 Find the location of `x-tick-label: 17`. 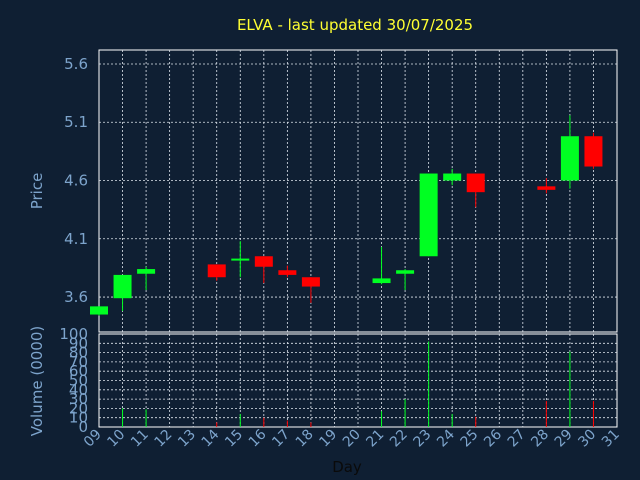

x-tick-label: 17 is located at coordinates (281, 439).